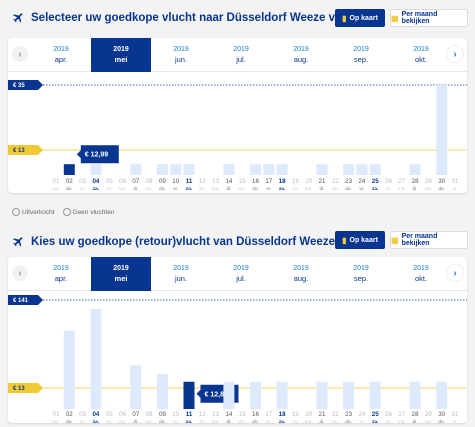 The height and width of the screenshot is (427, 475). I want to click on selected-price-label: € 12,82, so click(216, 394).